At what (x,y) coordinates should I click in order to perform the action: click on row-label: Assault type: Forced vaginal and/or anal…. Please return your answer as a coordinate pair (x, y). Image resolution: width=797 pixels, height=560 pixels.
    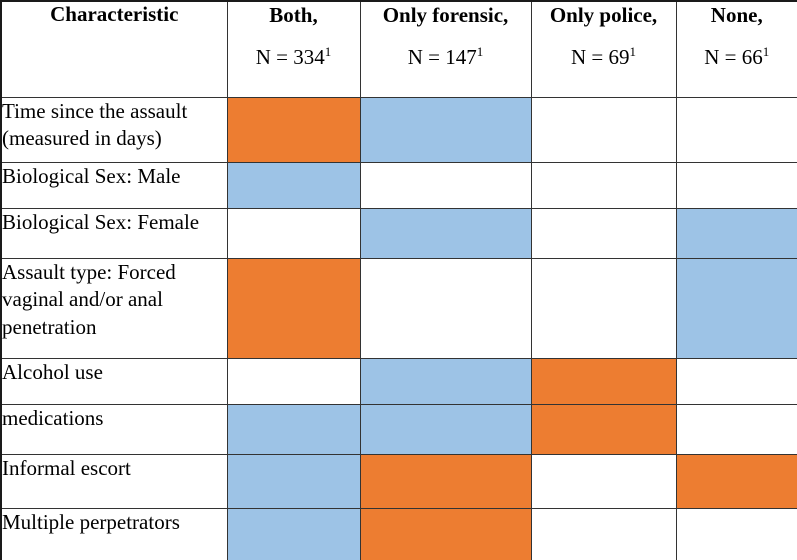
    Looking at the image, I should click on (114, 308).